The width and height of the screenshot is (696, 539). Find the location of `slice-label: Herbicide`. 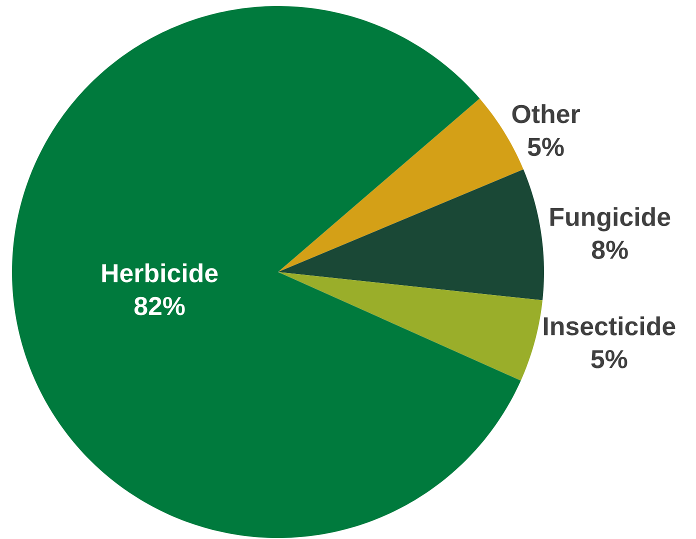

slice-label: Herbicide is located at coordinates (160, 272).